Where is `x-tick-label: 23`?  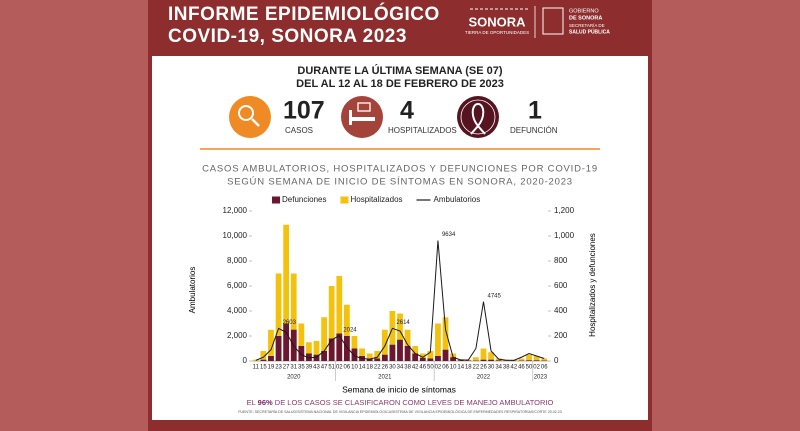
x-tick-label: 23 is located at coordinates (278, 368).